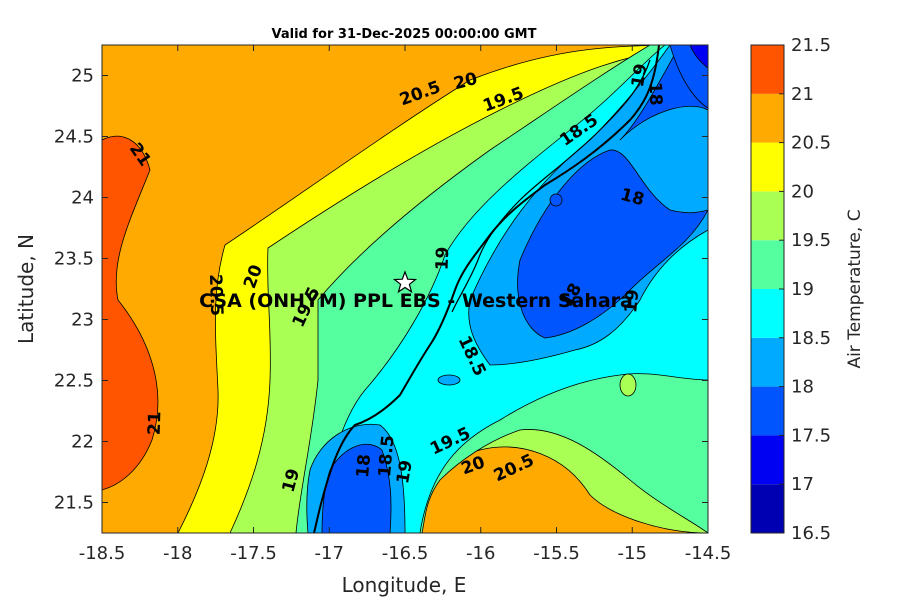 The image size is (900, 600). What do you see at coordinates (416, 301) in the screenshot?
I see `site-label: CSA (ONHYM) PPL EBS - Western Sahara` at bounding box center [416, 301].